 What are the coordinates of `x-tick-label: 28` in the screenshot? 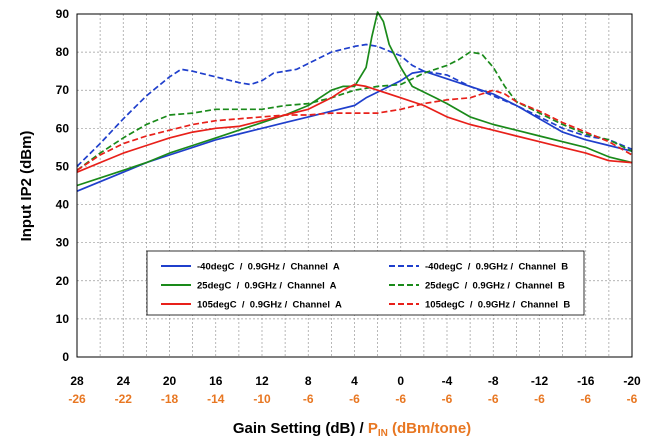 It's located at (77, 381).